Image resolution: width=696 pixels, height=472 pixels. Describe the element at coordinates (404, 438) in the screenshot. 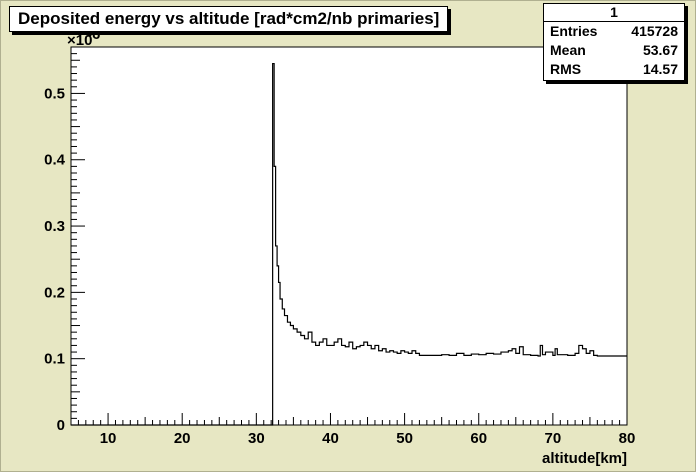

I see `x-tick-label: 50` at that location.